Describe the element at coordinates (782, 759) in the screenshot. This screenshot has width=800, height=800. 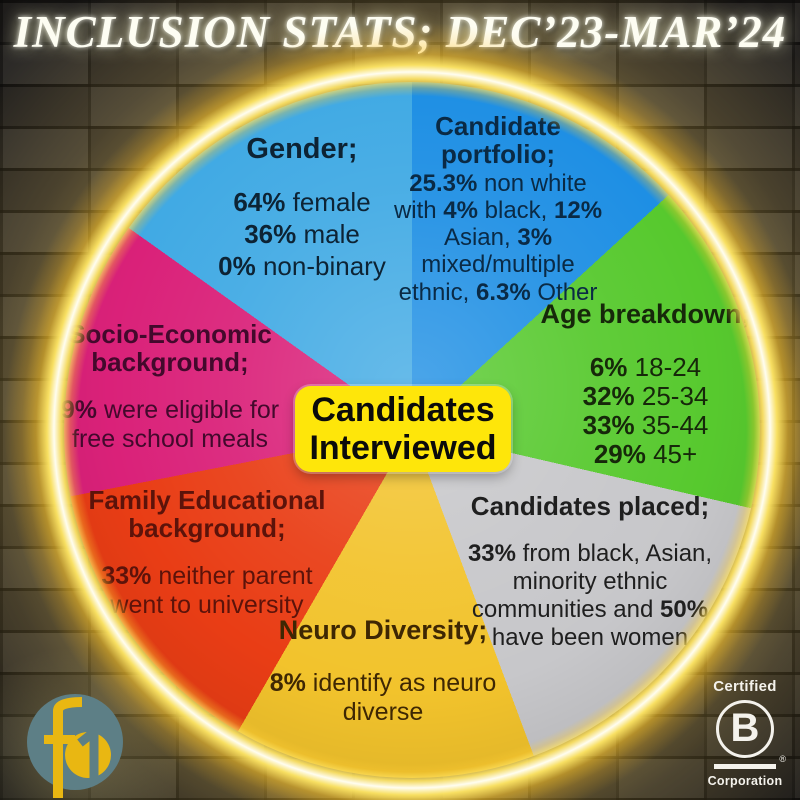
I see `registered-trademark-icon: ®` at that location.